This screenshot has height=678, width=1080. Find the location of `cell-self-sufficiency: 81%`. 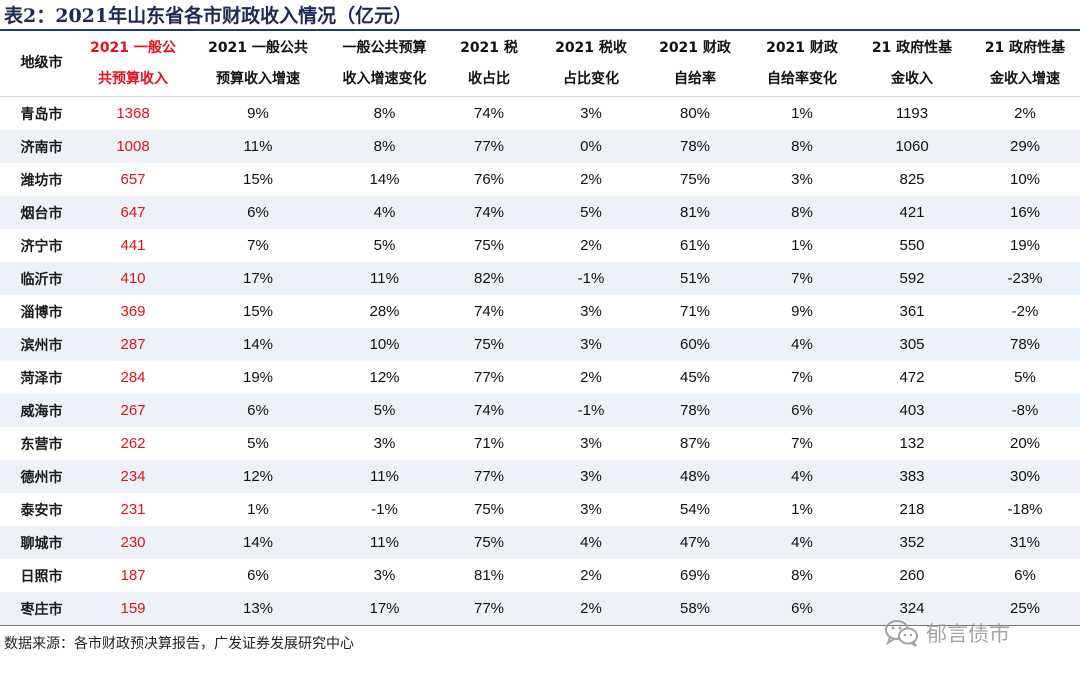

cell-self-sufficiency: 81% is located at coordinates (695, 212).